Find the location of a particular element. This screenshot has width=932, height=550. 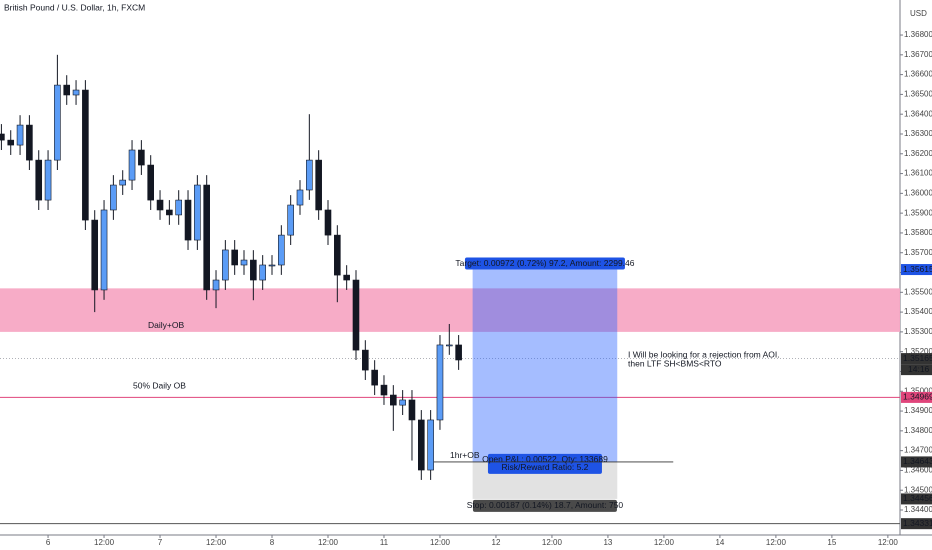

y-tick-label: 1.36000 is located at coordinates (918, 192).